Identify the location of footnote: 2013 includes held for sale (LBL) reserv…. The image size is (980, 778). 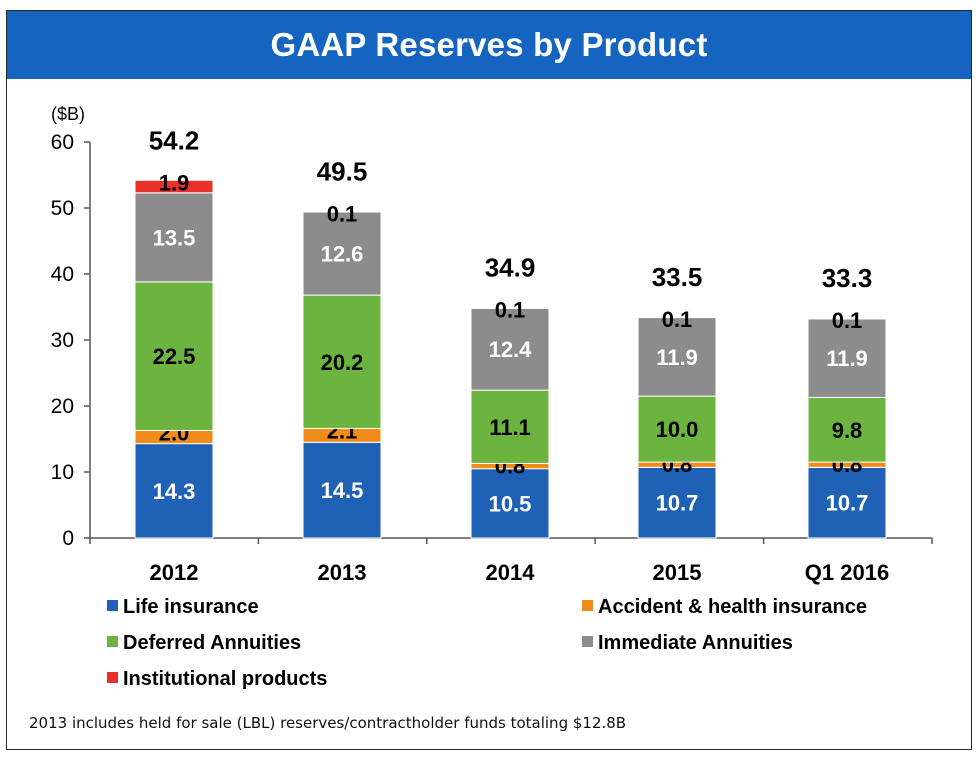
(328, 723).